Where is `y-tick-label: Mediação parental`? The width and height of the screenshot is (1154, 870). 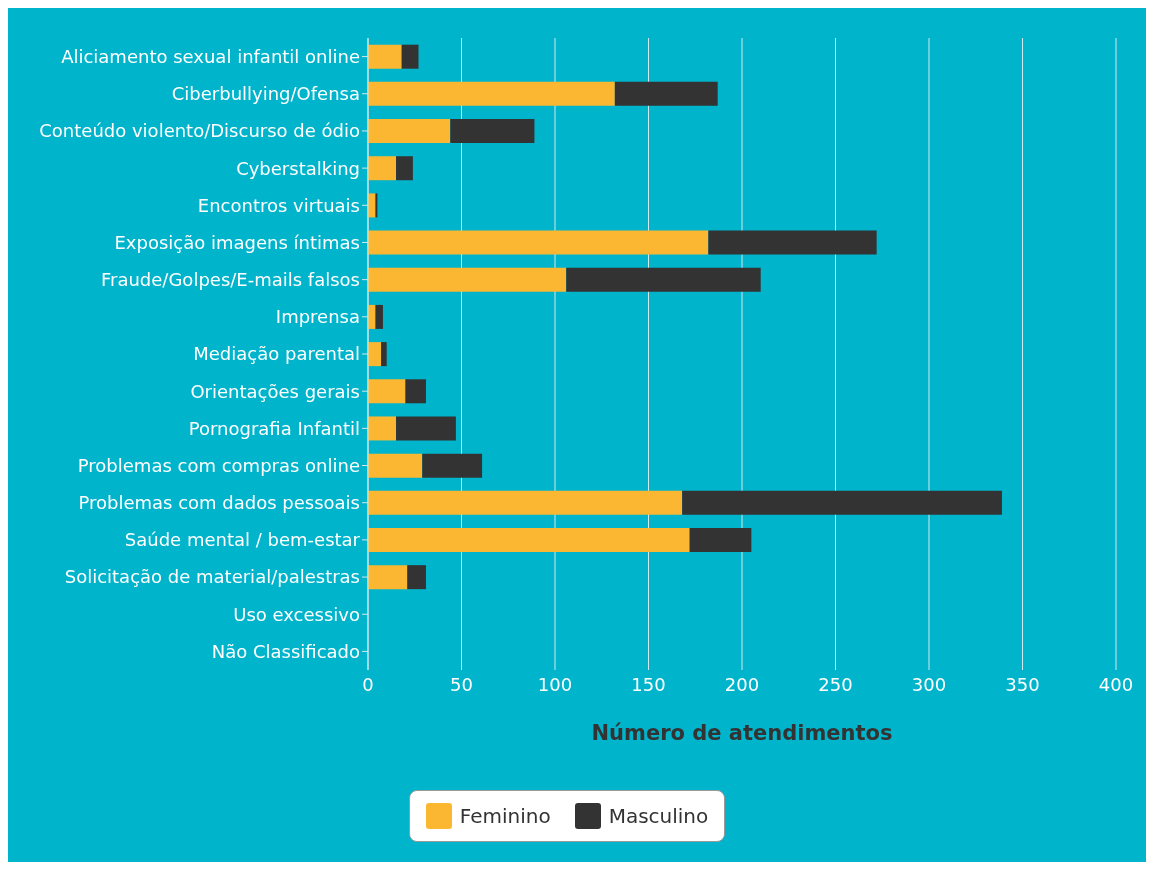 y-tick-label: Mediação parental is located at coordinates (276, 354).